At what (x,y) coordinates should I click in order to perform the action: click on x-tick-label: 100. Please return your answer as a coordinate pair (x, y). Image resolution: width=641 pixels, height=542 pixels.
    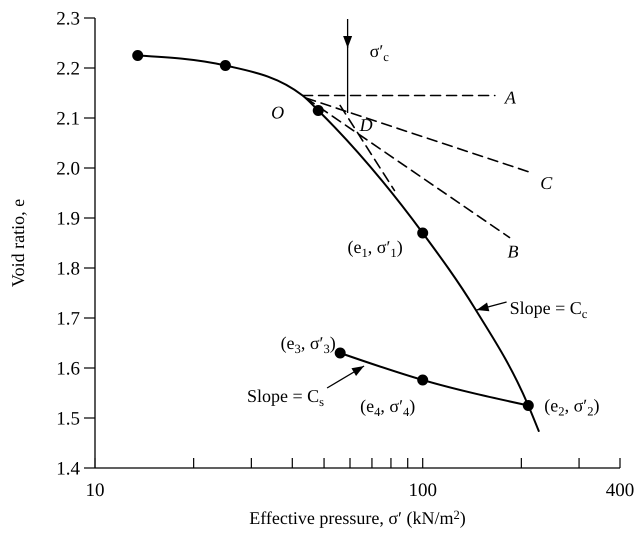
    Looking at the image, I should click on (422, 490).